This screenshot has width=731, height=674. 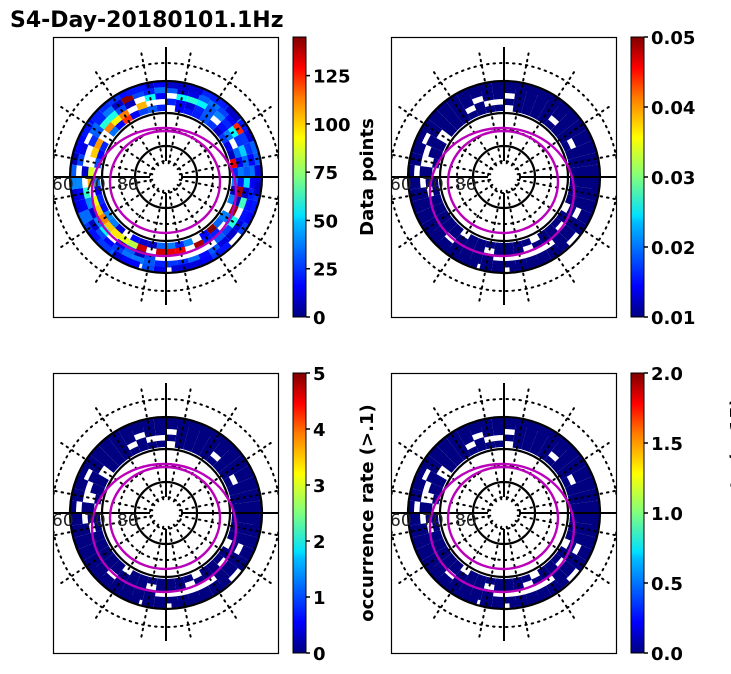 I want to click on colorbar-tick-label: 0, so click(x=319, y=318).